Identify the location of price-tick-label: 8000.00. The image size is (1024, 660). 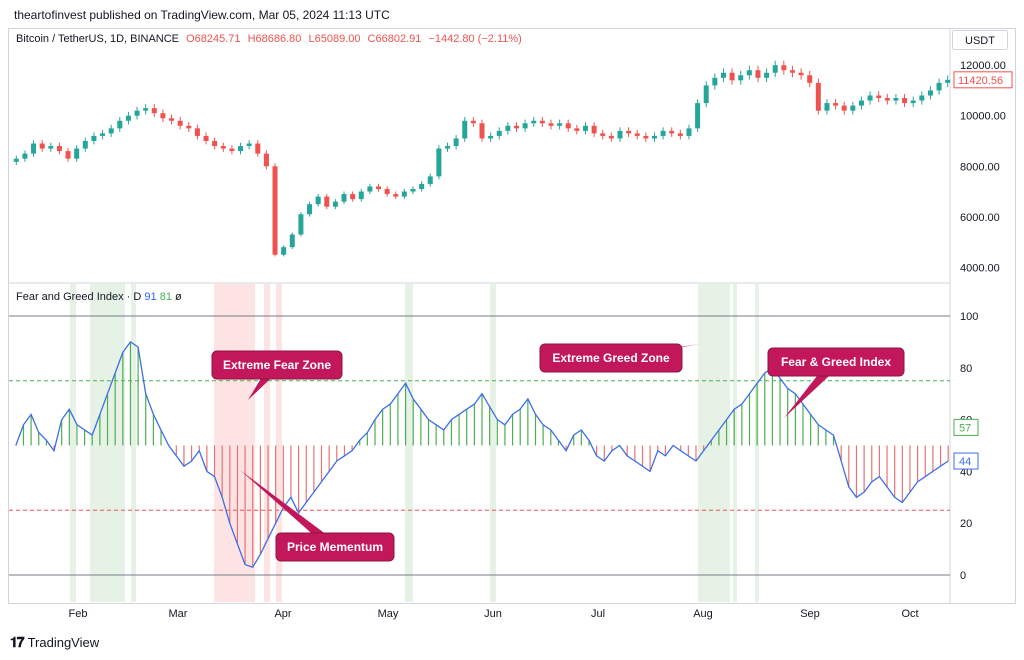
(980, 167).